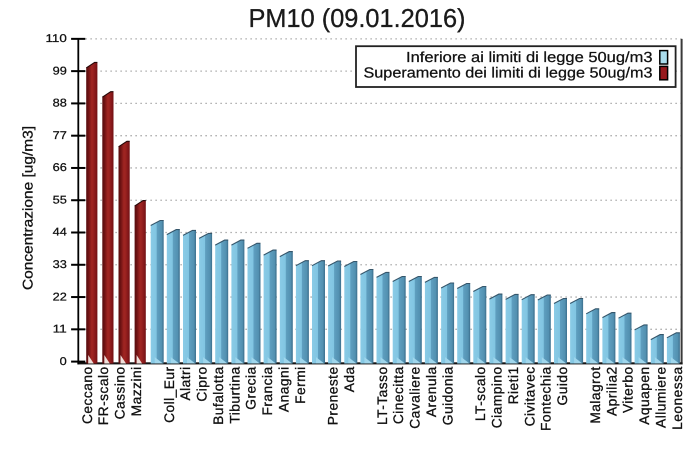 The height and width of the screenshot is (455, 699). Describe the element at coordinates (529, 58) in the screenshot. I see `svg-text:Inferiore ai limiti di legge 5: Inferiore ai limiti di legge 50ug/m3` at that location.